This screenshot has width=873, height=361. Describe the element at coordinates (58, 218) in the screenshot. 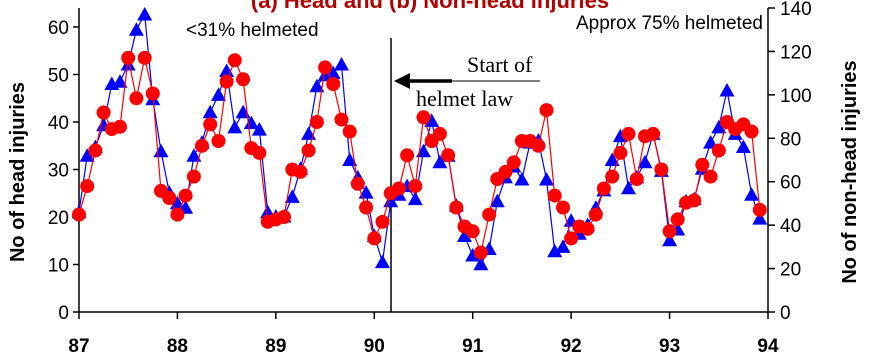

I see `y-left-tick-label: 20` at that location.